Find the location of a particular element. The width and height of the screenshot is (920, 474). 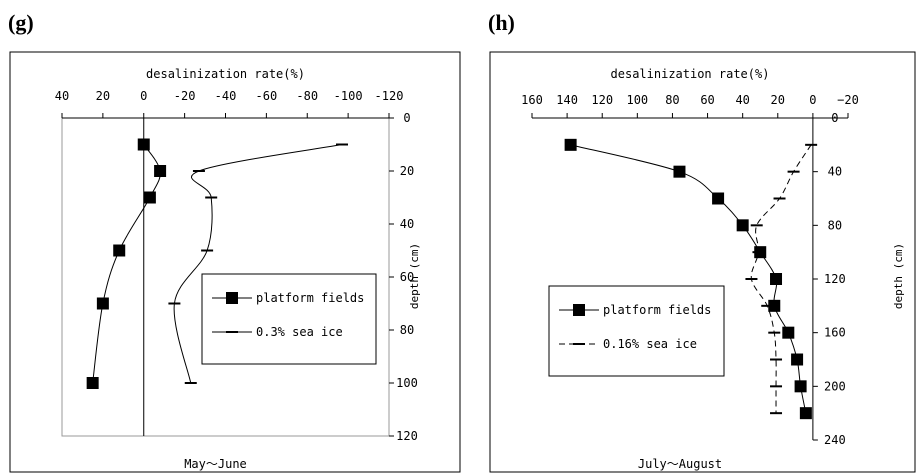

panel-h-season-label: July～August is located at coordinates (680, 464).